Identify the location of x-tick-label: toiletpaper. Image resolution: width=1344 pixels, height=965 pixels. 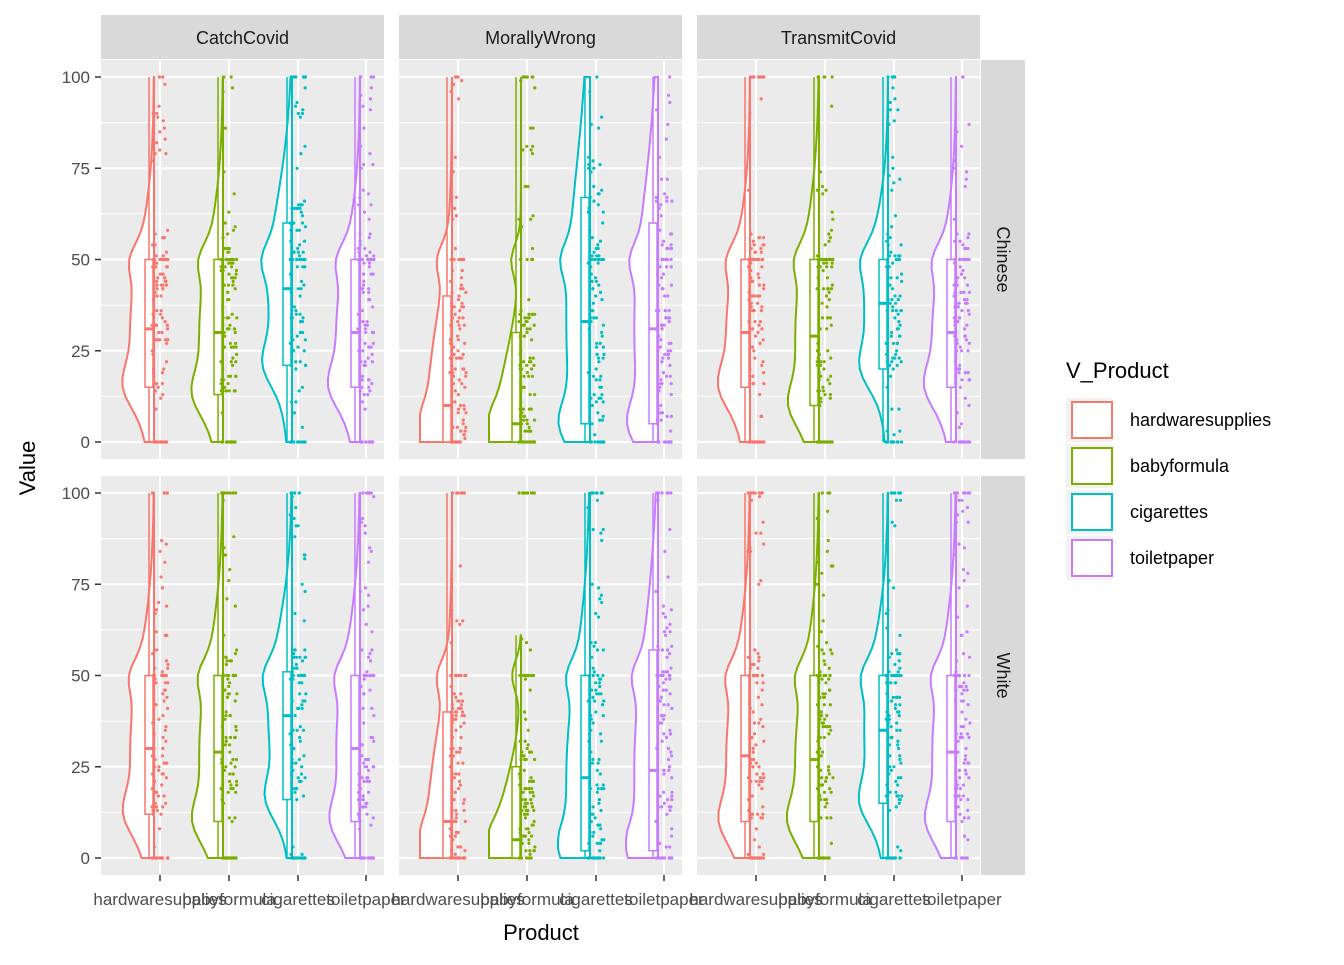
(664, 899).